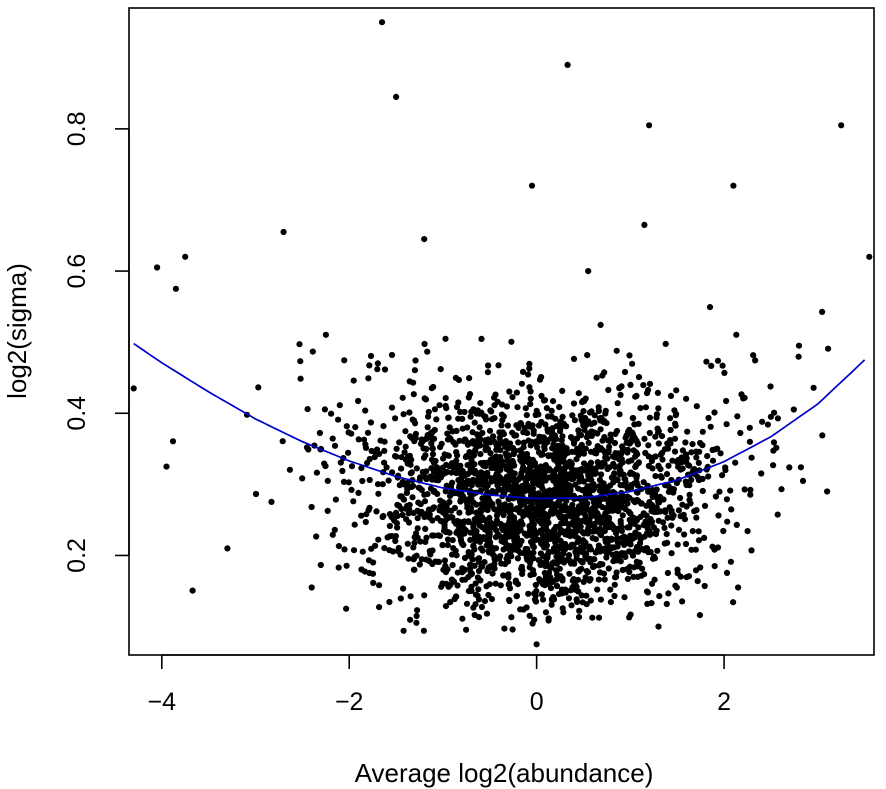 The height and width of the screenshot is (789, 886). What do you see at coordinates (77, 555) in the screenshot?
I see `y-tick-label: 0.2` at bounding box center [77, 555].